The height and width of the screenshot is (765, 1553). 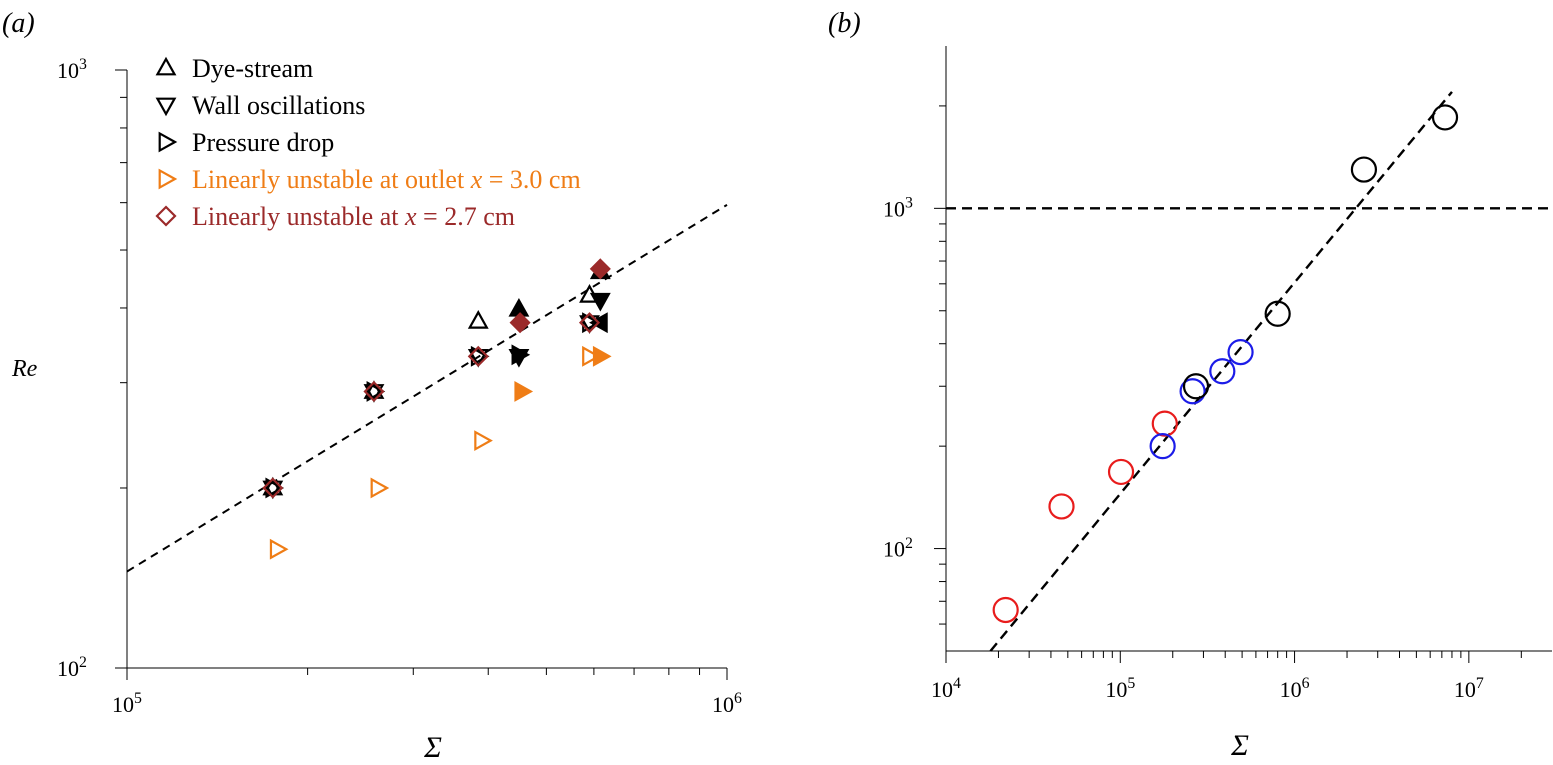 I want to click on y-axis-label: Re, so click(x=24, y=369).